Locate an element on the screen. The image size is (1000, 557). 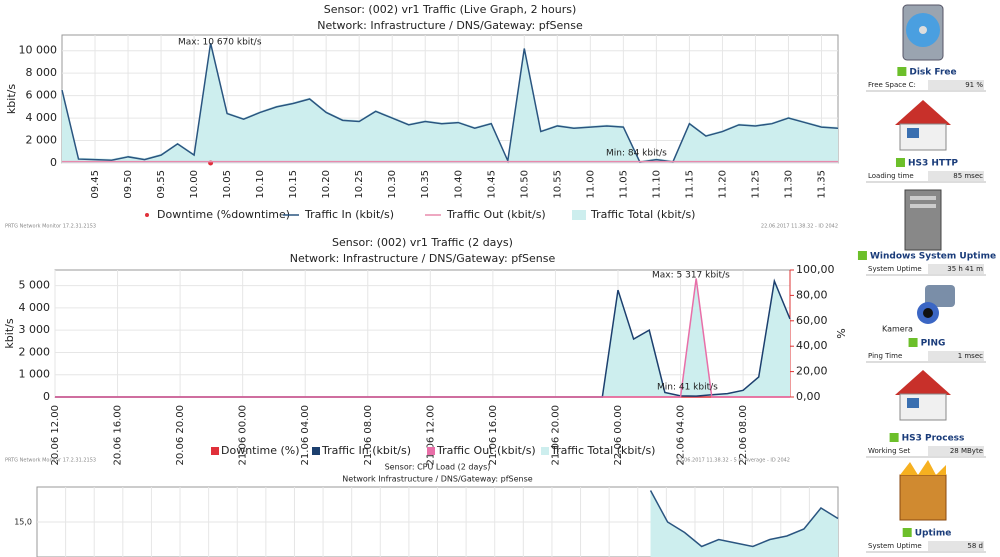
annotation: Max: 10 670 kbit/s is located at coordinates (220, 43).